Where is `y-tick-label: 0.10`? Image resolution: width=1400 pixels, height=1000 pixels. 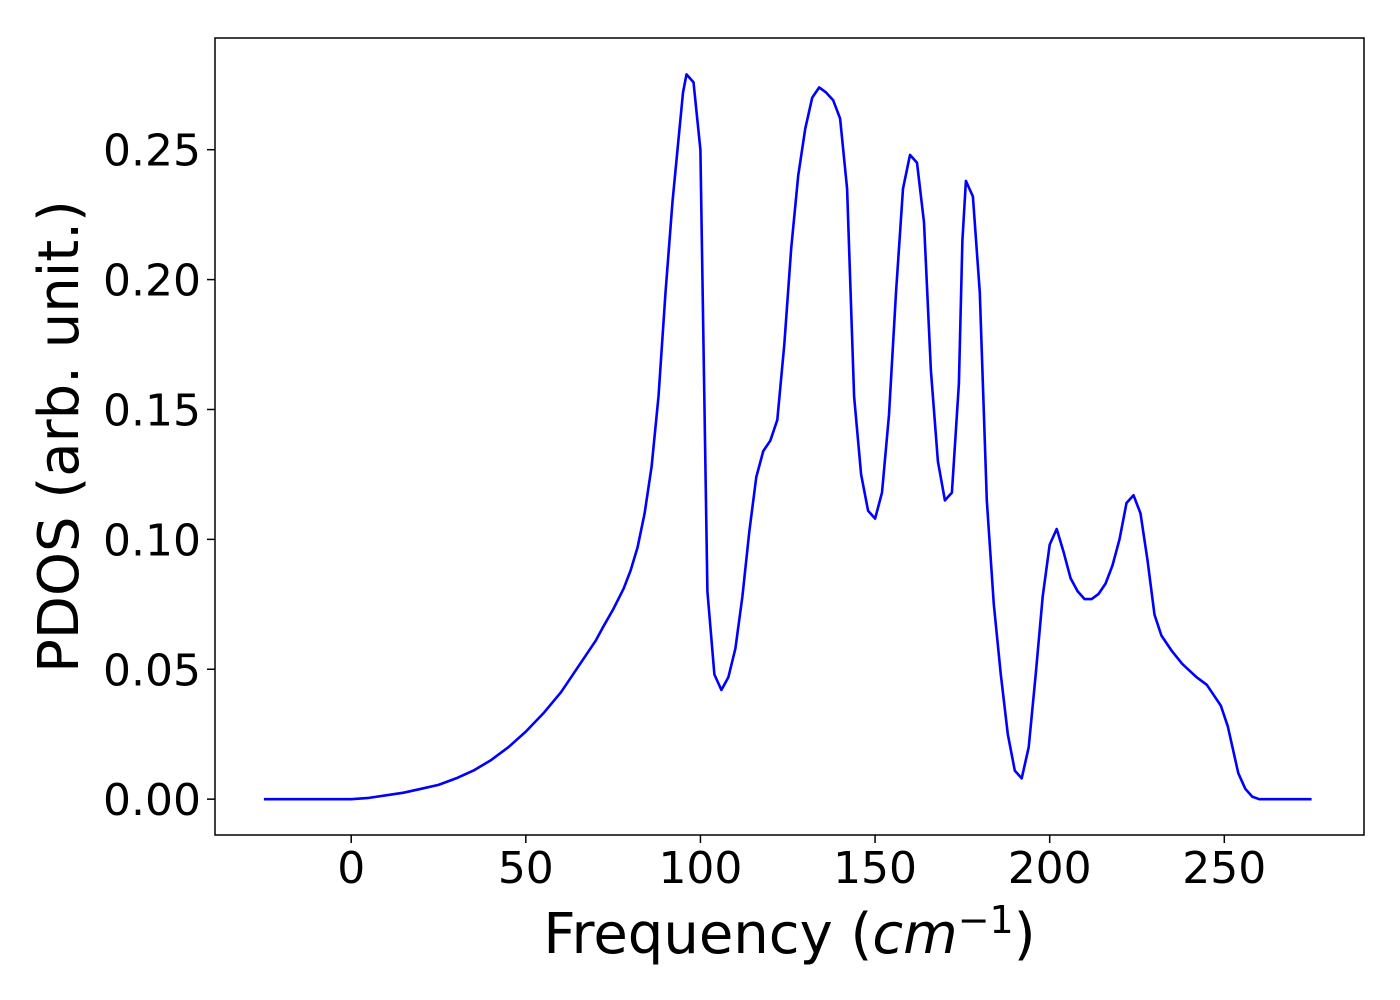 y-tick-label: 0.10 is located at coordinates (152, 540).